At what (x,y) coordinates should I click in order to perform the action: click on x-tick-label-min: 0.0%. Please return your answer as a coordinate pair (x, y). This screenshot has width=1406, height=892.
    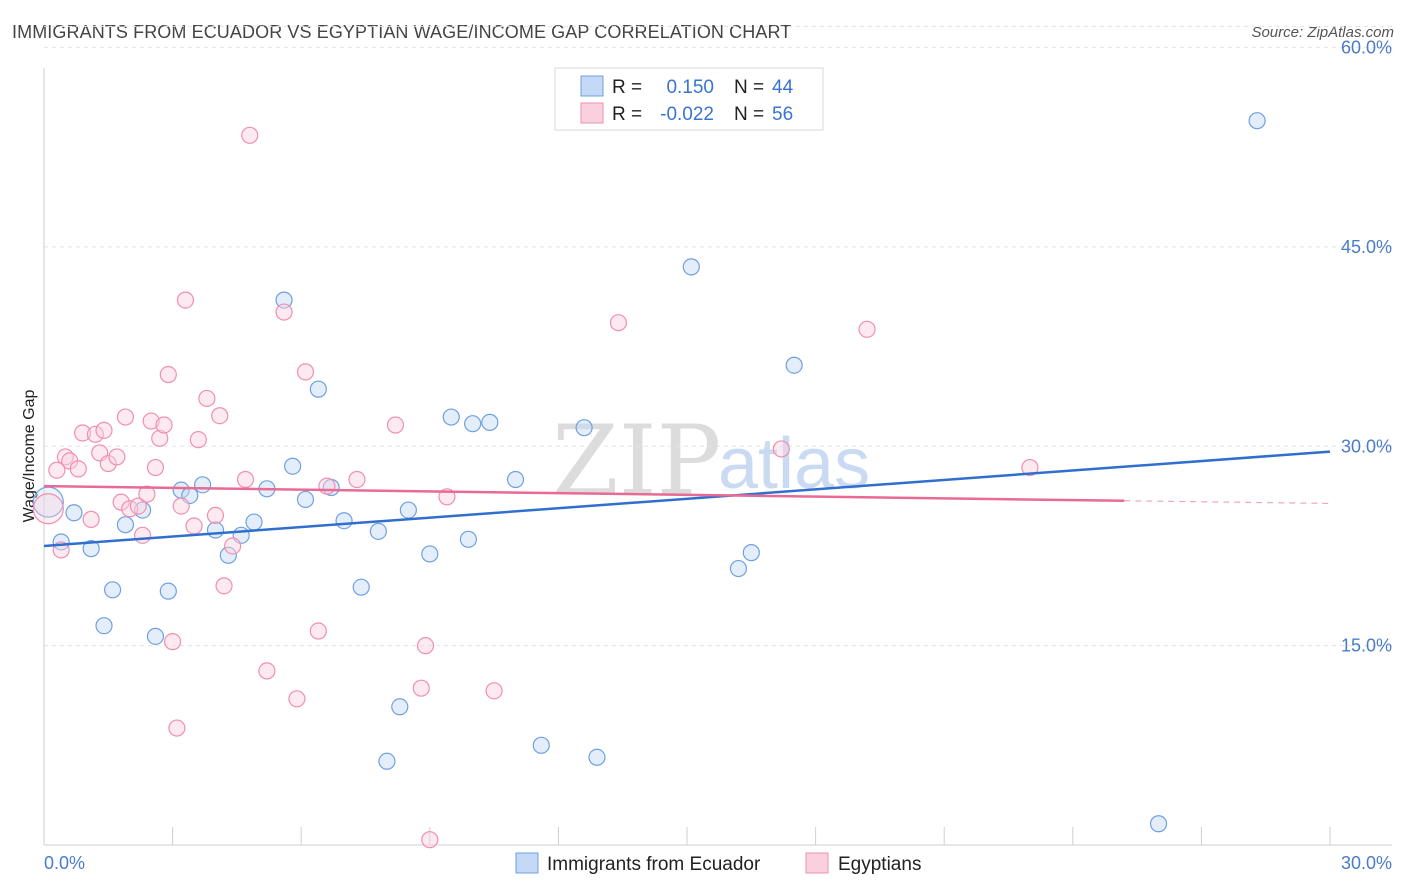
    Looking at the image, I should click on (64, 863).